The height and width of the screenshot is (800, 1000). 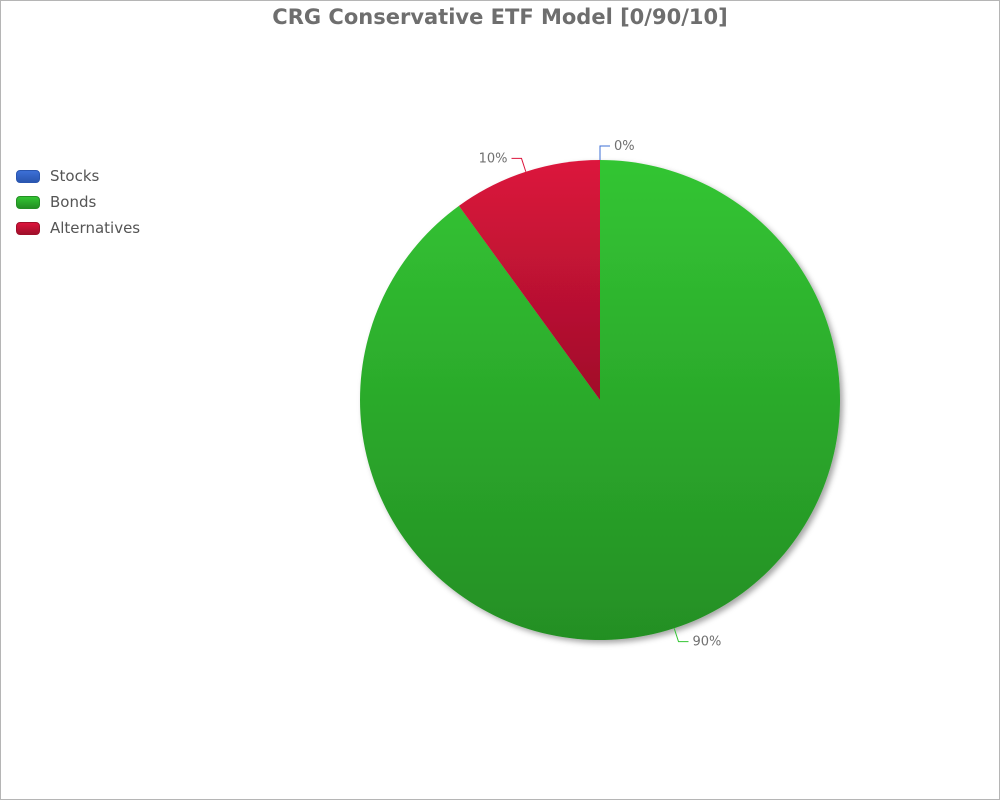 What do you see at coordinates (95, 228) in the screenshot?
I see `legend-label: Alternatives` at bounding box center [95, 228].